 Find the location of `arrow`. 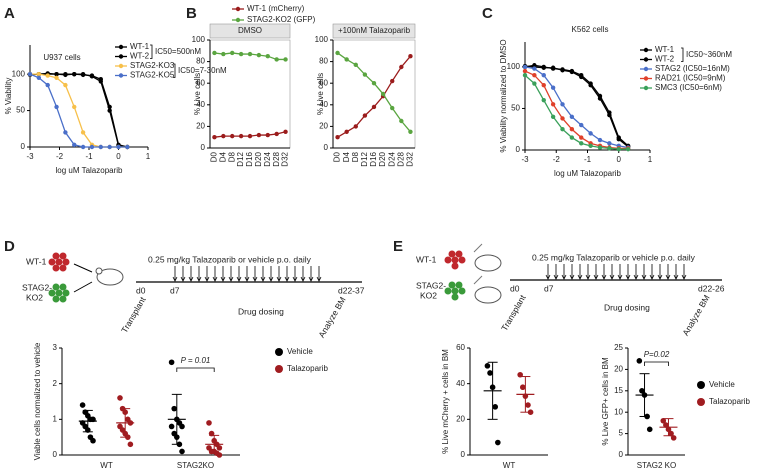

arrow is located at coordinates (83, 268).